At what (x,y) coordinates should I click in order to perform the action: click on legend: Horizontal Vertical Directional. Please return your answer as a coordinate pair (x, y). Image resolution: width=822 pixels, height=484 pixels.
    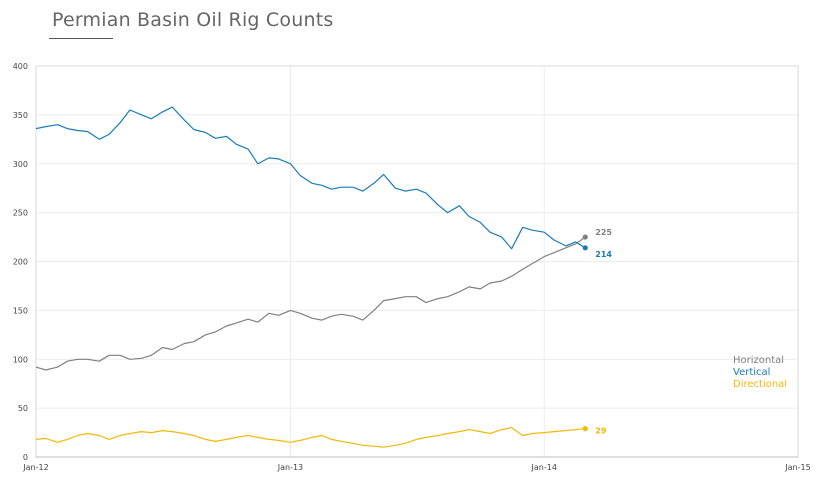
    Looking at the image, I should click on (760, 373).